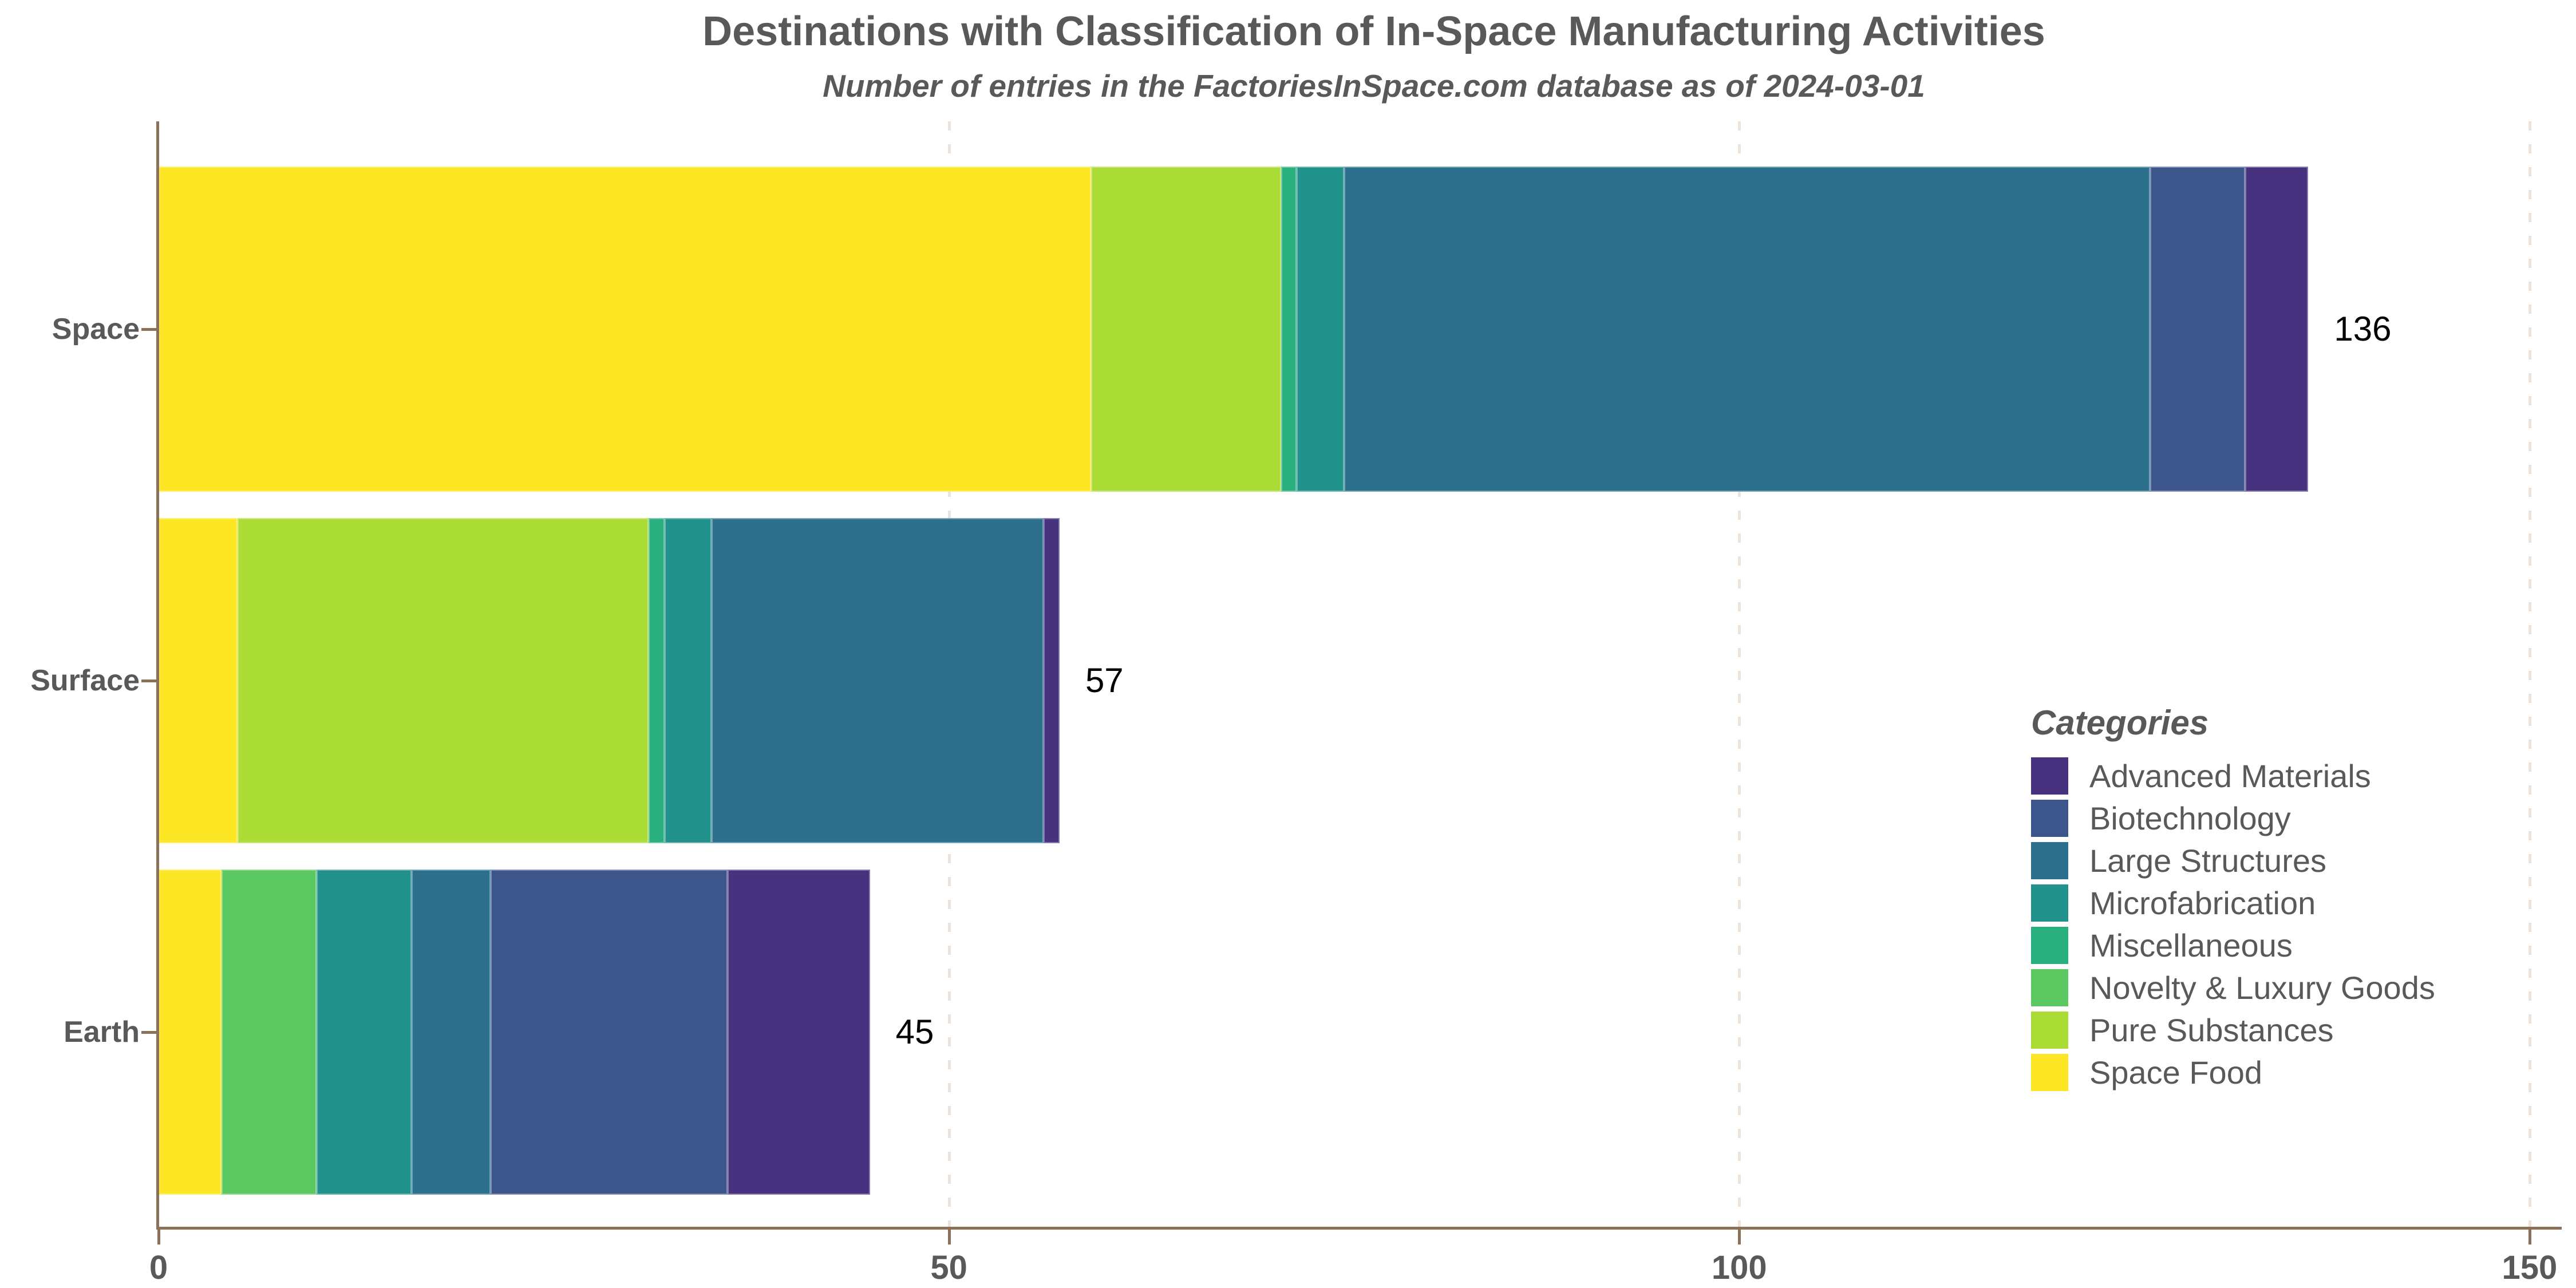 The width and height of the screenshot is (2576, 1288). Describe the element at coordinates (148, 680) in the screenshot. I see `y-tick-surface` at that location.